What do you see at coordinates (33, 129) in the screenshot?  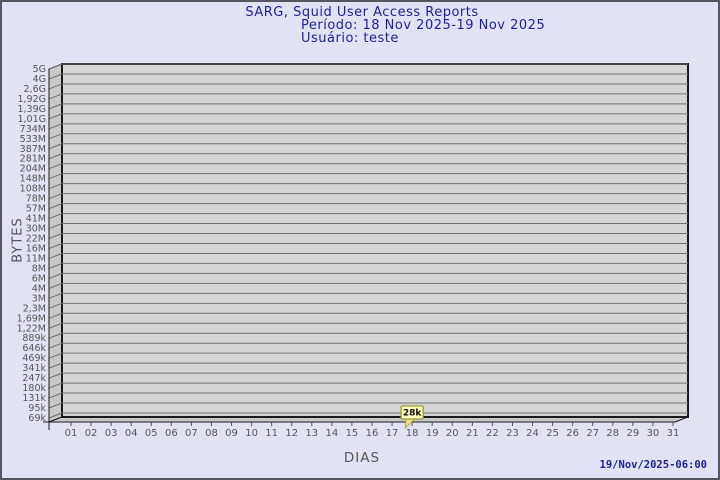 I see `y-tick-label: 734M` at bounding box center [33, 129].